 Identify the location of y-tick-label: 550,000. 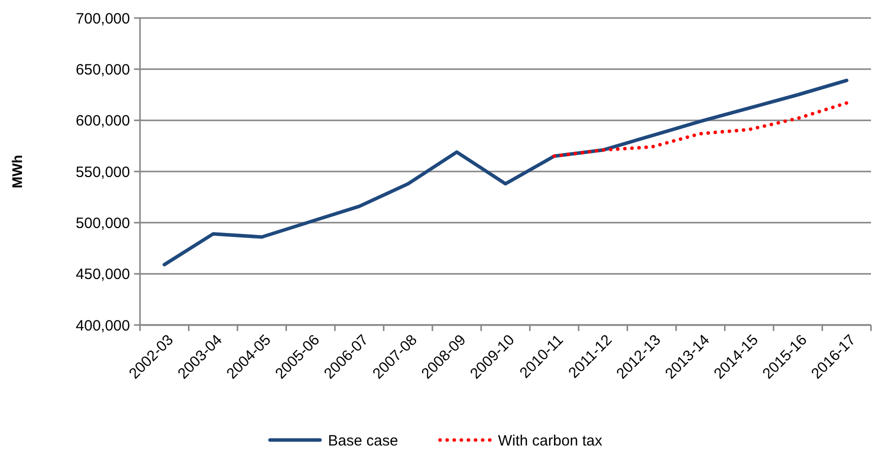
(103, 172).